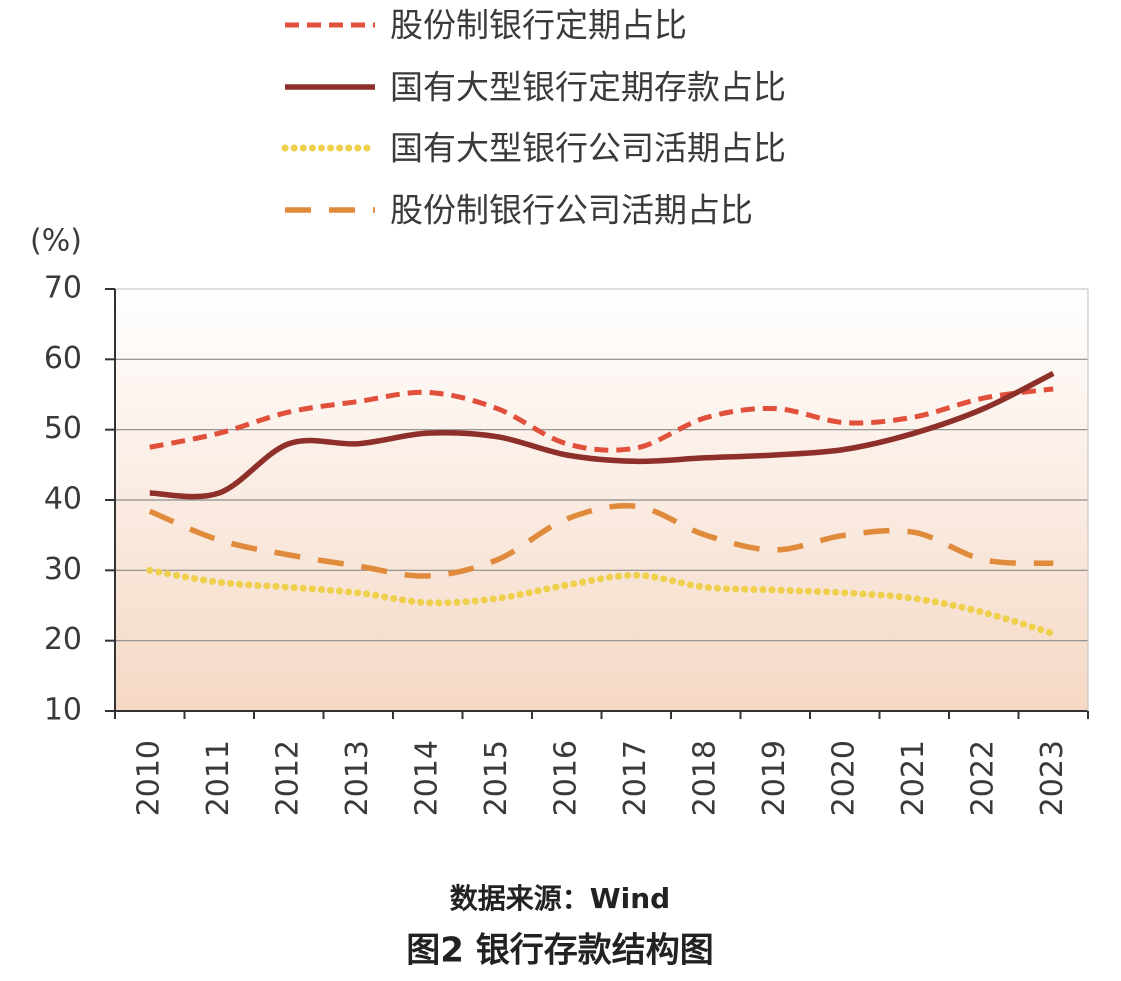 Image resolution: width=1121 pixels, height=981 pixels. I want to click on y-axis-label: (%), so click(56, 241).